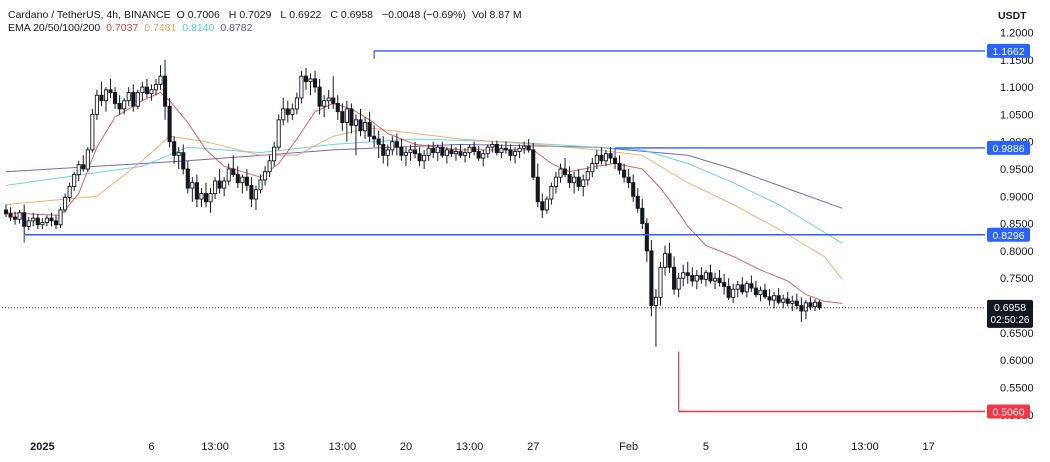  What do you see at coordinates (54, 28) in the screenshot?
I see `ema-label: EMA 20/50/100/200` at bounding box center [54, 28].